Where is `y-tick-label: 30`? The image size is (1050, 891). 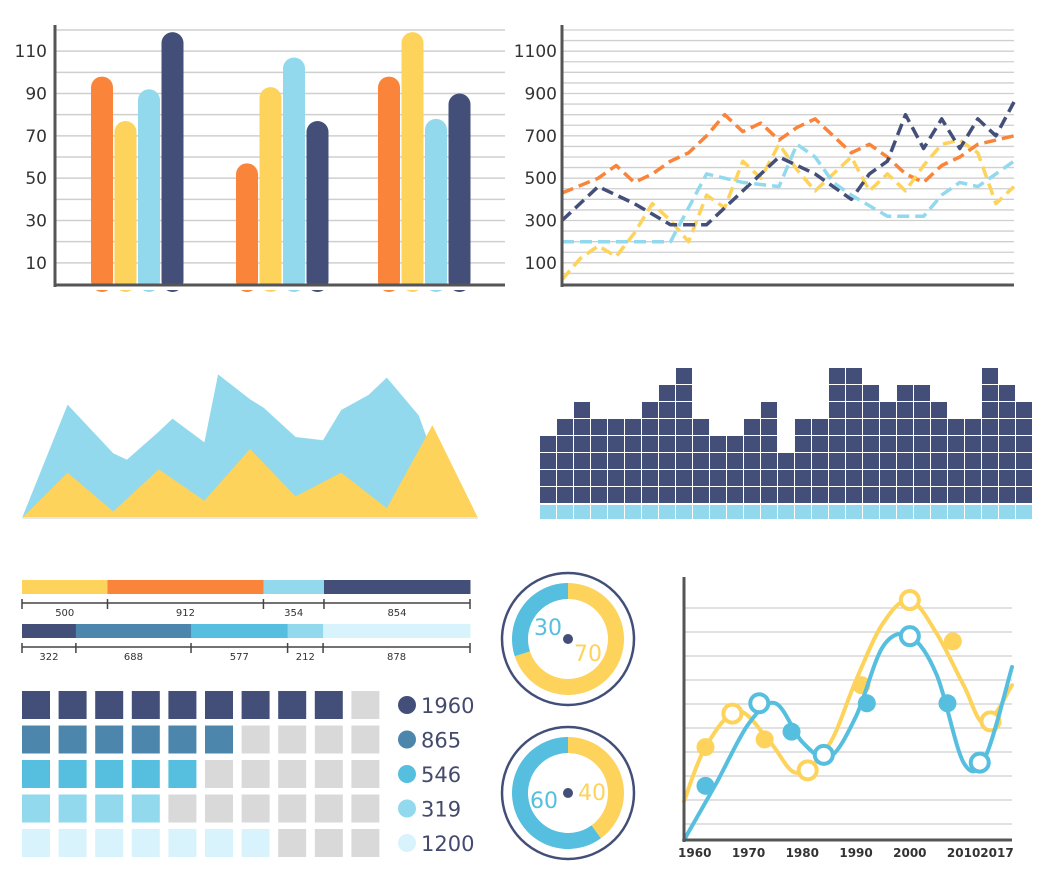 y-tick-label: 30 is located at coordinates (36, 222).